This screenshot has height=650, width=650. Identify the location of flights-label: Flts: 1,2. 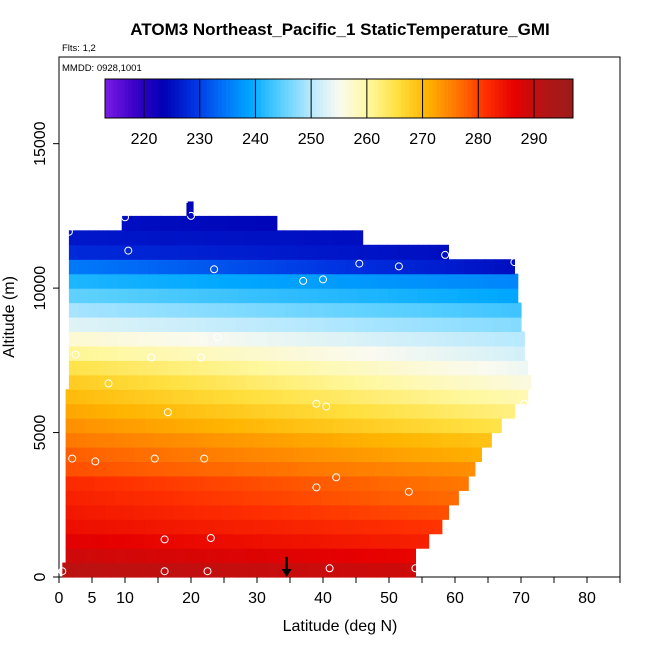
(79, 48).